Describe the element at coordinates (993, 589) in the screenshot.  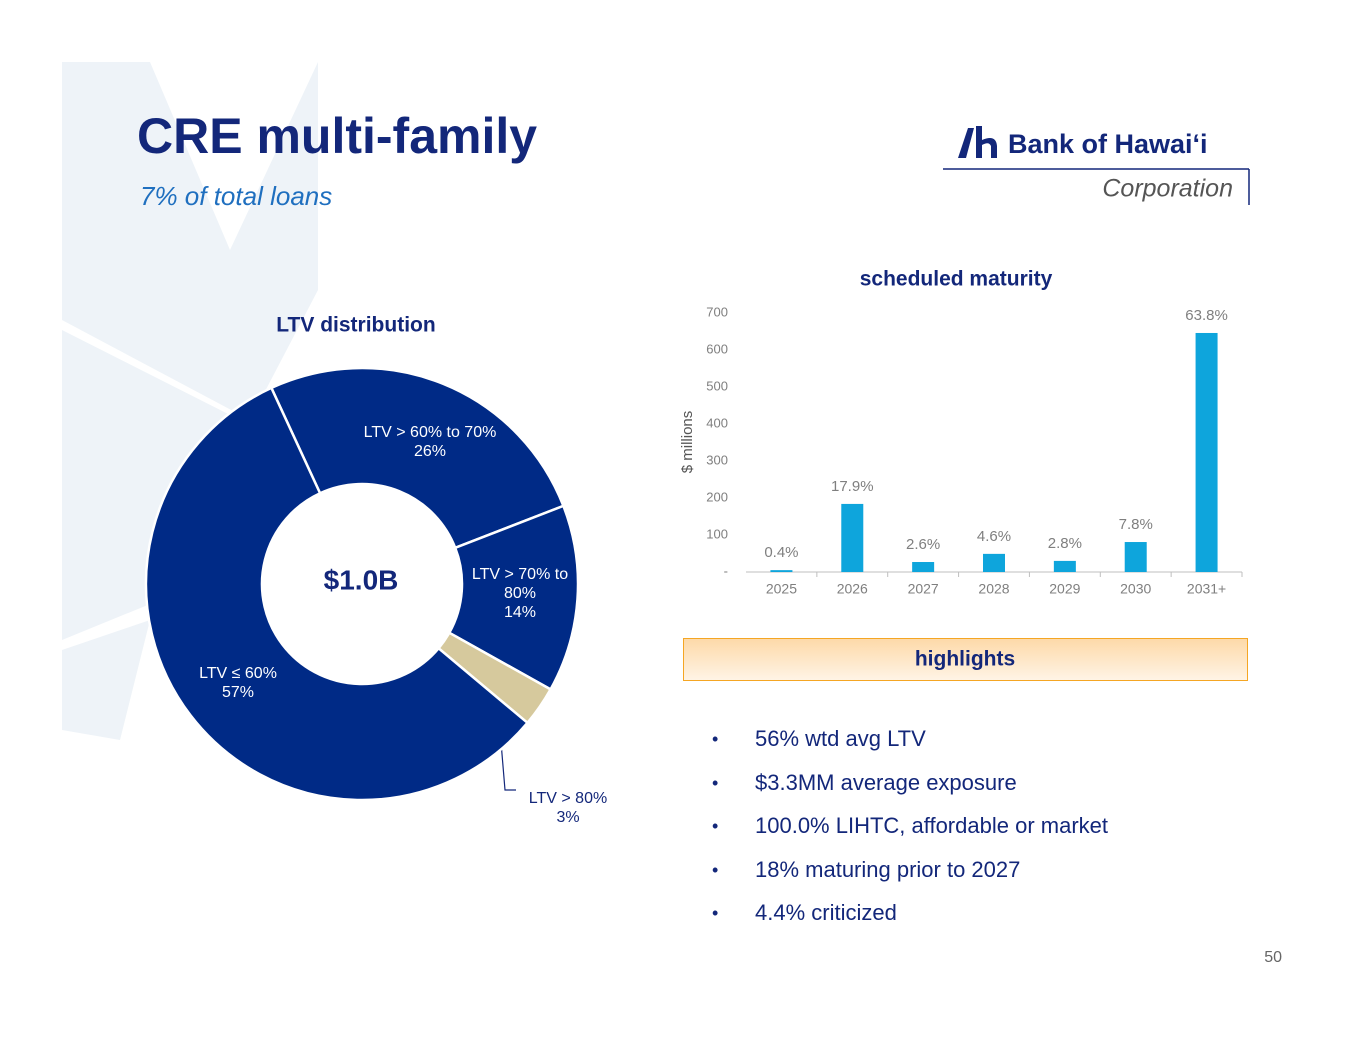
I see `x-tick-label: 2028` at that location.